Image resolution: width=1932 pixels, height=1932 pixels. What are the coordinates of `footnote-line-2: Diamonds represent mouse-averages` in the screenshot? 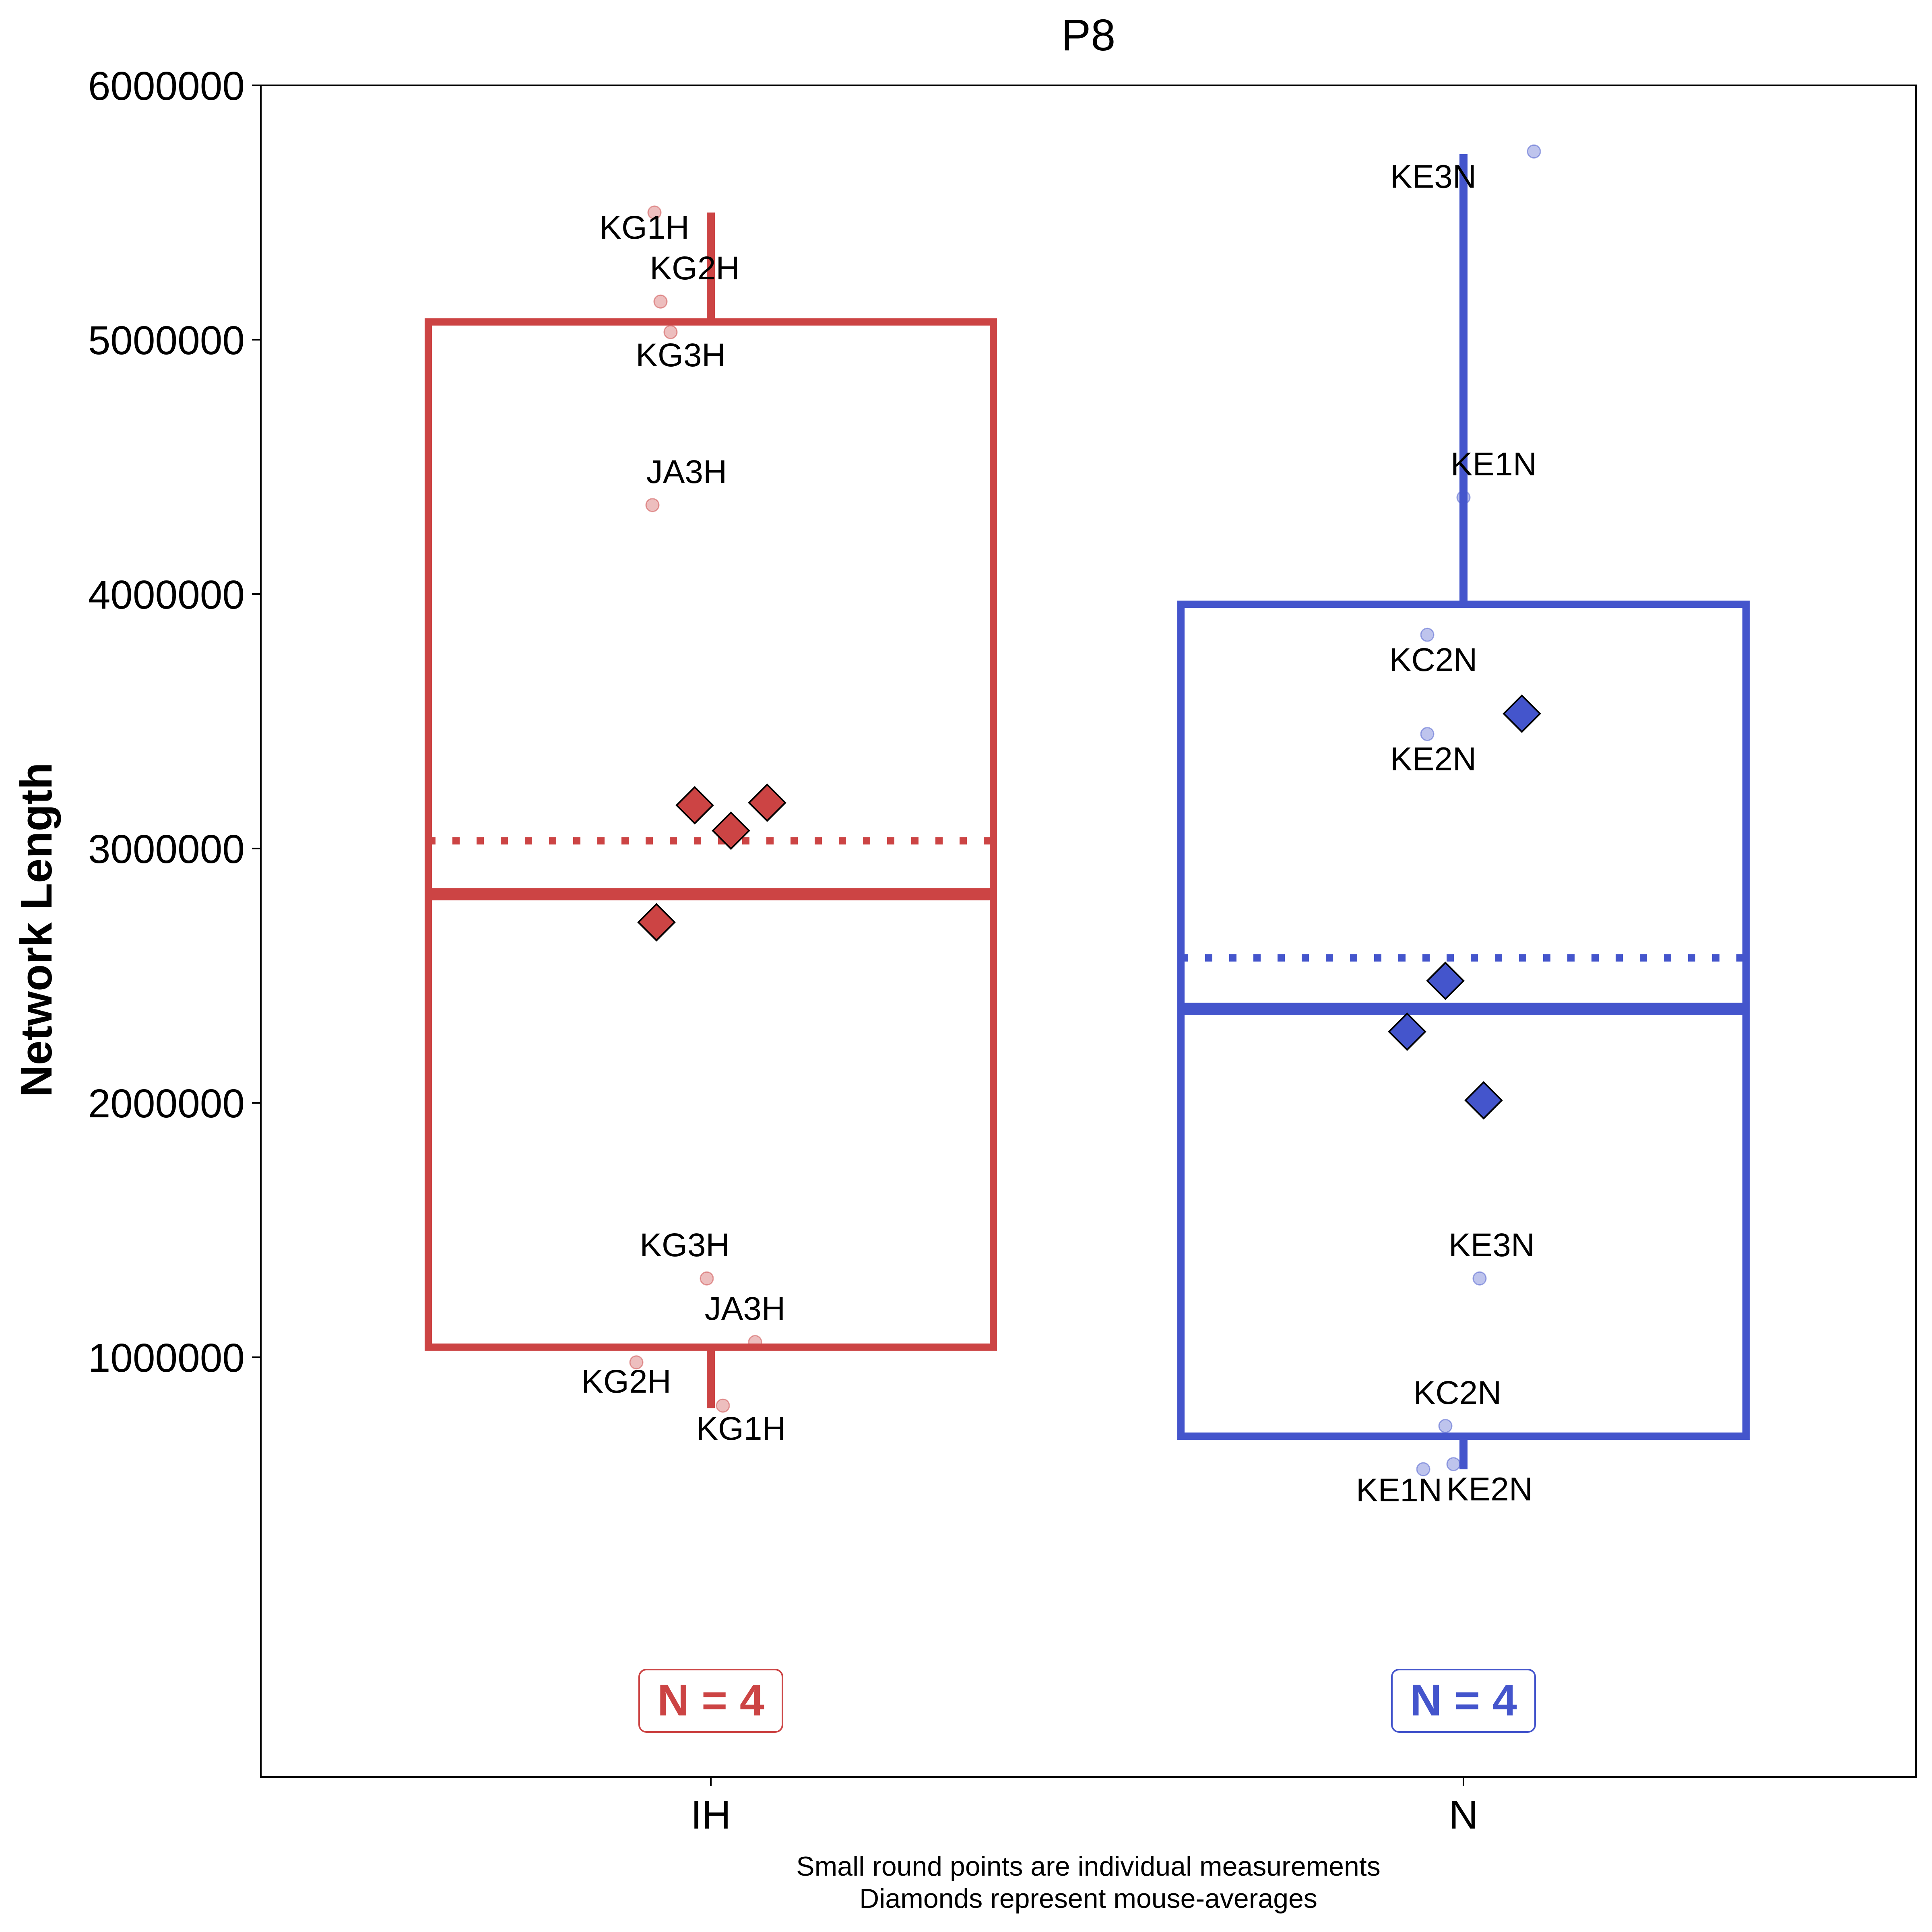 It's located at (1088, 1898).